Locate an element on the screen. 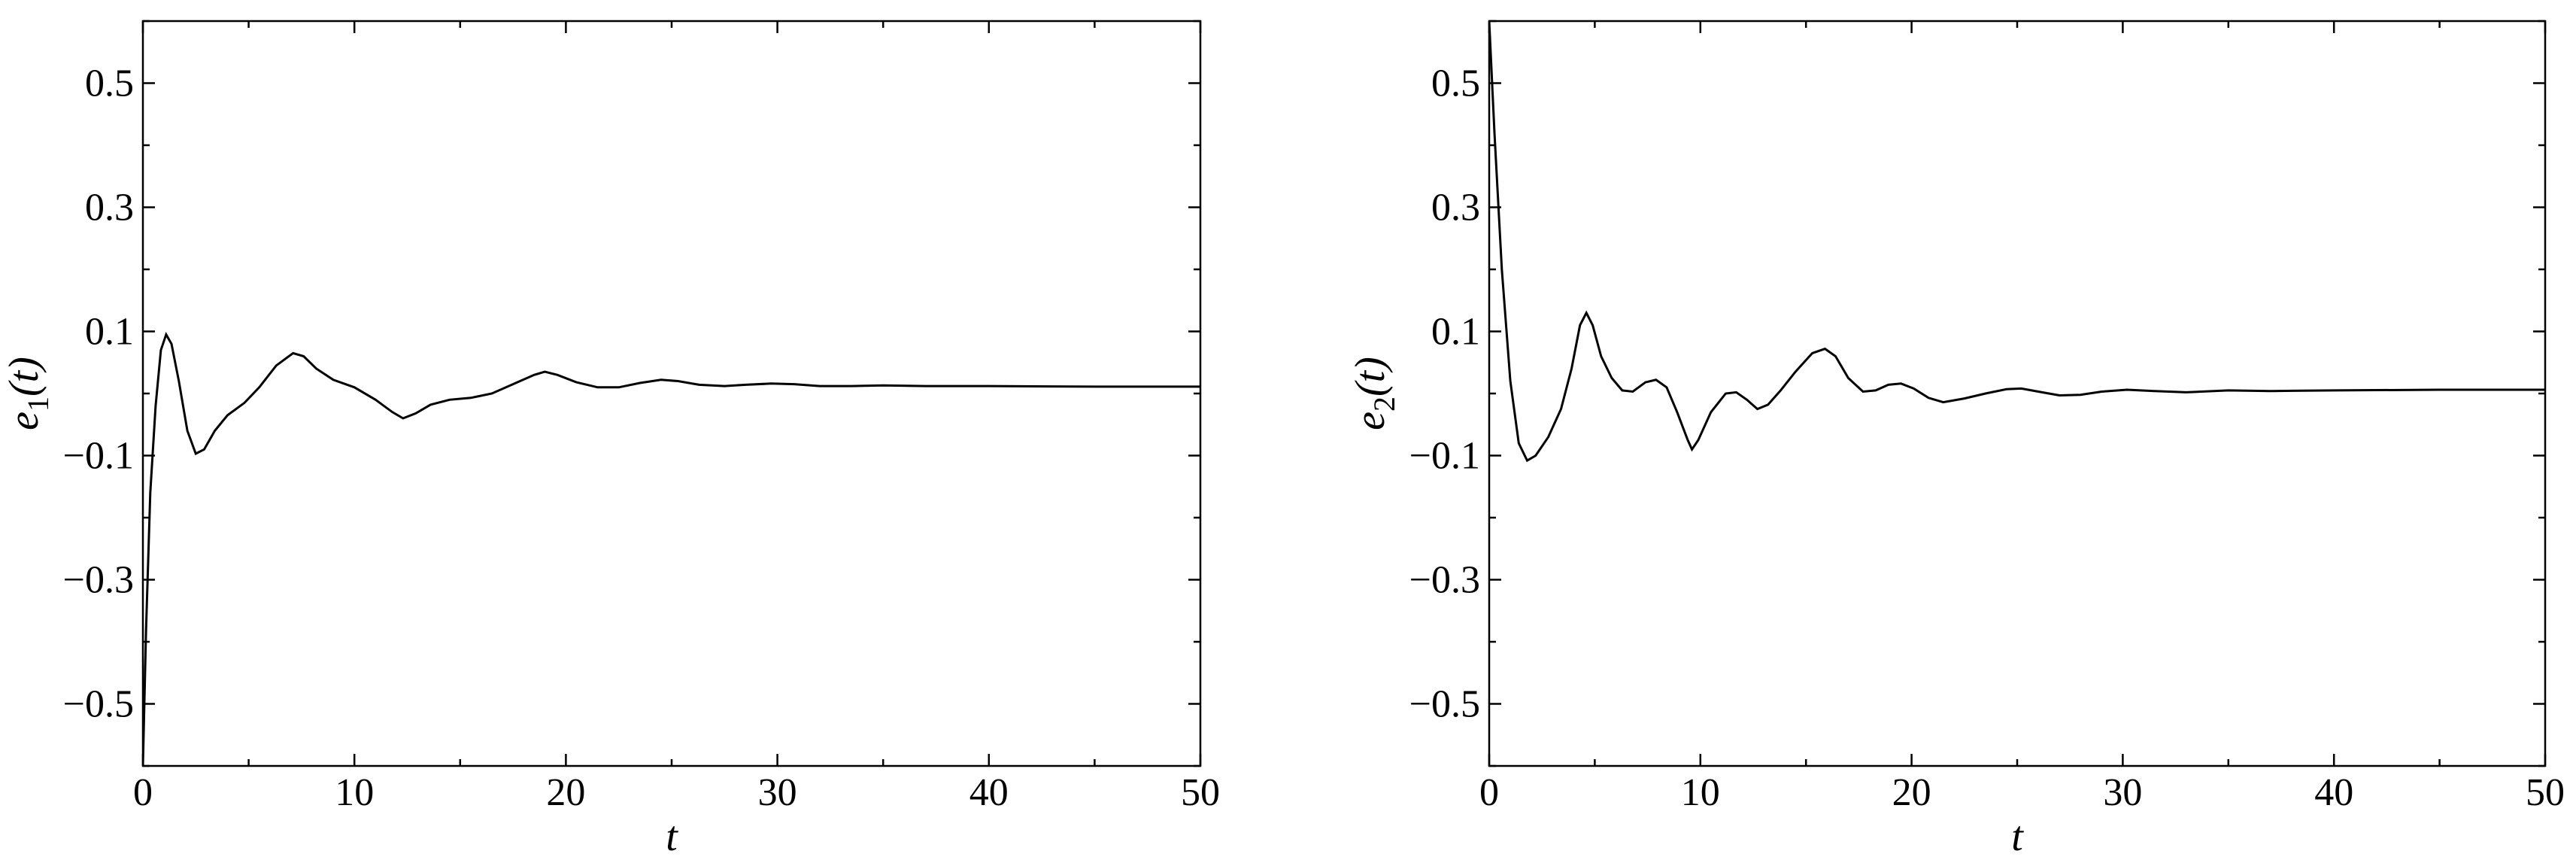 Image resolution: width=2576 pixels, height=866 pixels. y-axis-title: e1(t) is located at coordinates (28, 393).